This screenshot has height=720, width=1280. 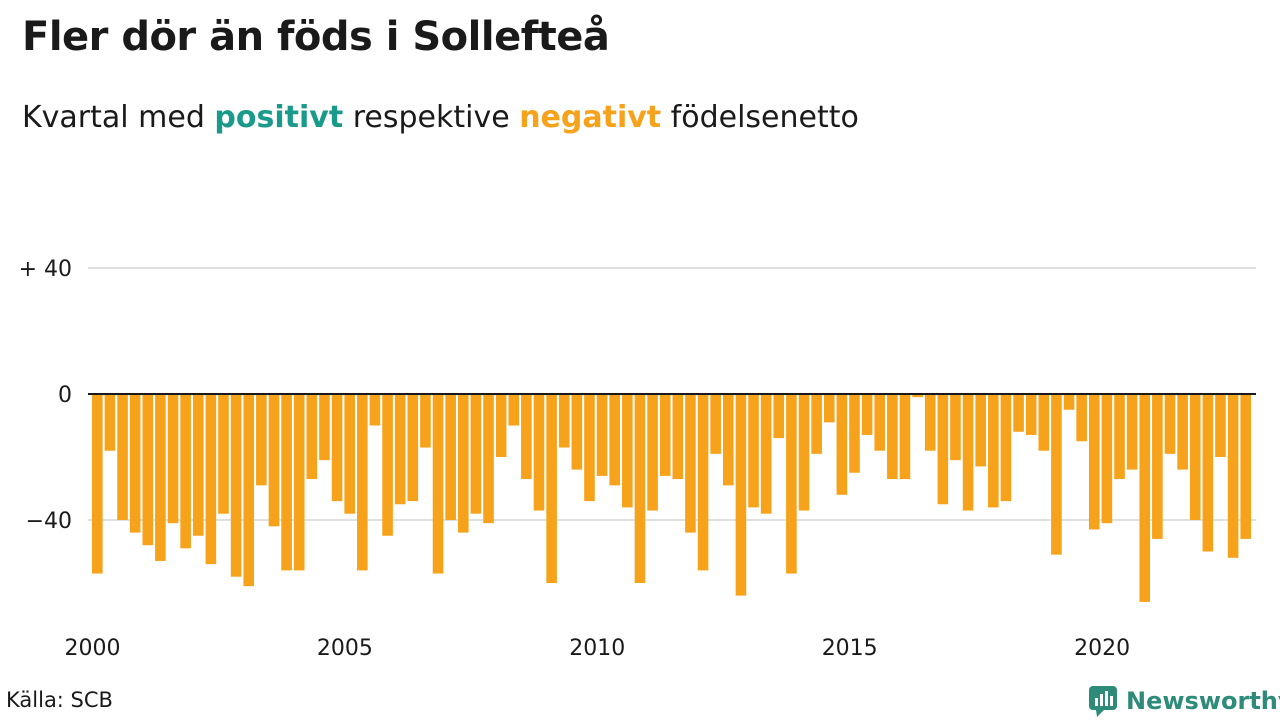 What do you see at coordinates (279, 117) in the screenshot?
I see `subtitle-positive-word: positivt` at bounding box center [279, 117].